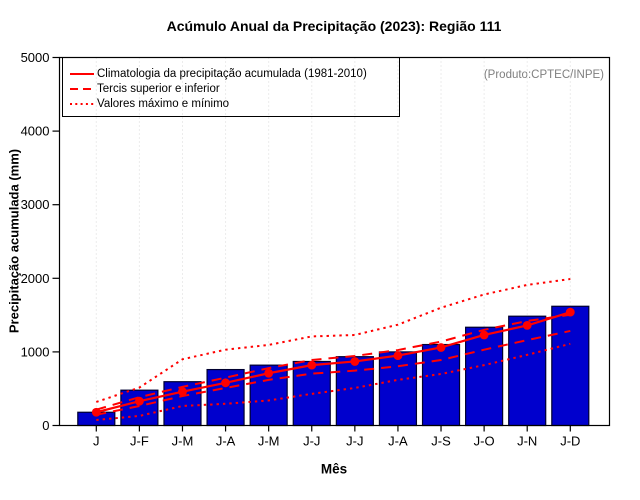  I want to click on solid-line-icon, so click(80, 74).